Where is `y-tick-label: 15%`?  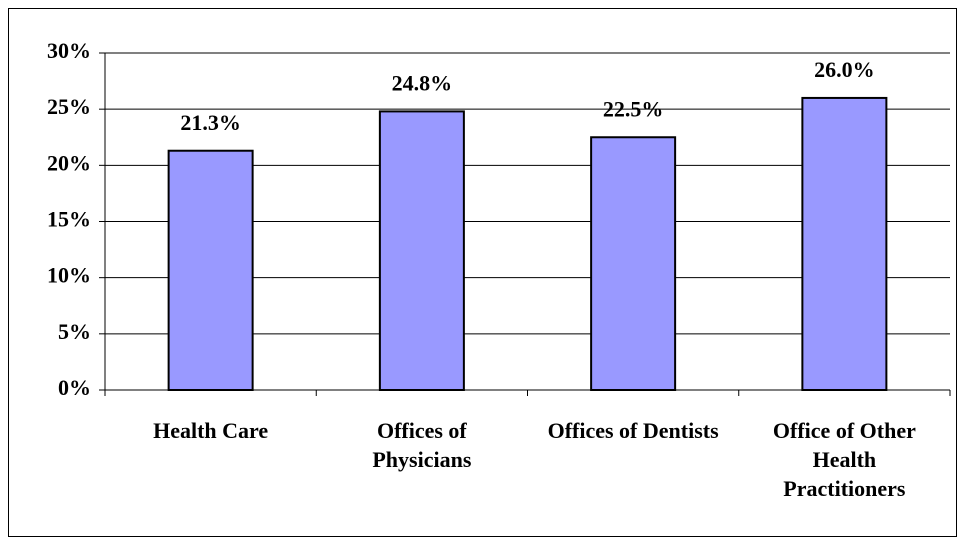
y-tick-label: 15% is located at coordinates (69, 219).